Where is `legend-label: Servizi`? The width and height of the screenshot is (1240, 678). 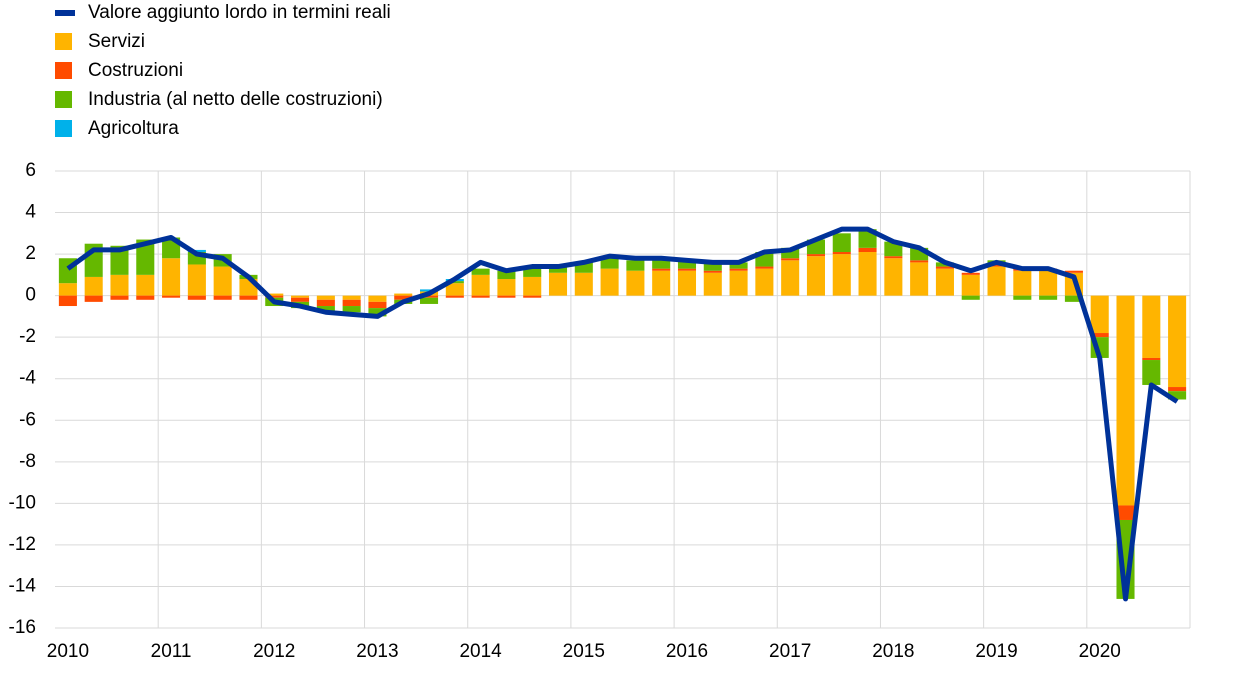
legend-label: Servizi is located at coordinates (116, 41).